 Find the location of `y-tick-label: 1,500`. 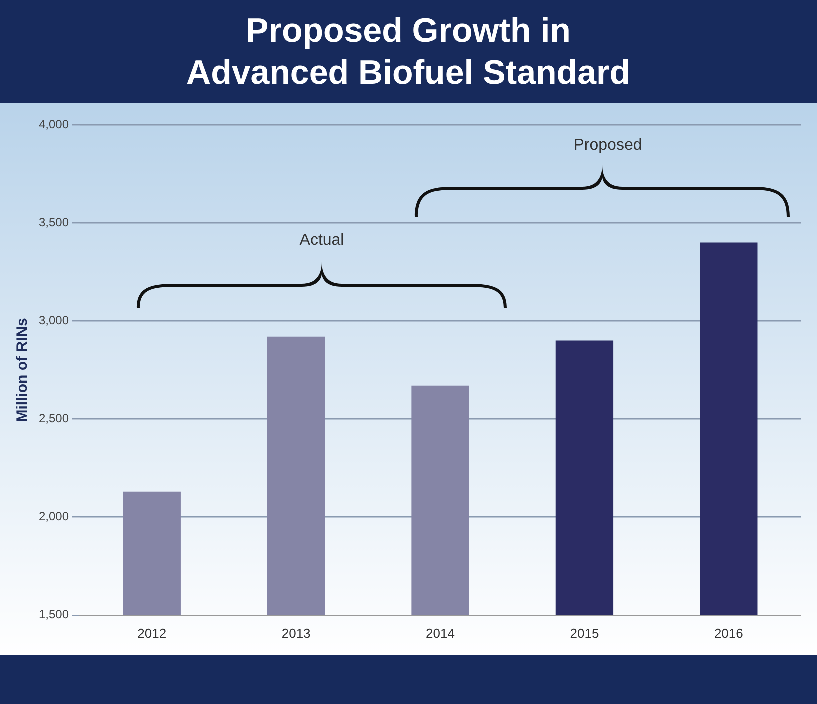

y-tick-label: 1,500 is located at coordinates (54, 615).